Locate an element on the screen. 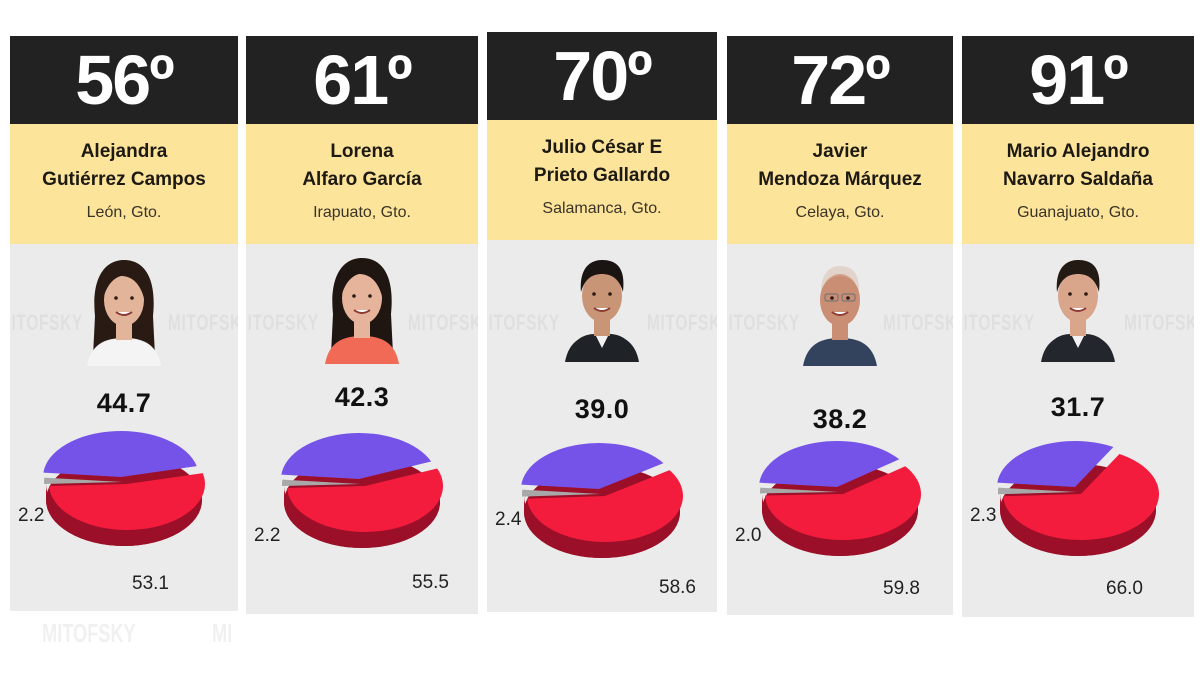 The image size is (1200, 675). disapproval-label: 66.0 is located at coordinates (1124, 588).